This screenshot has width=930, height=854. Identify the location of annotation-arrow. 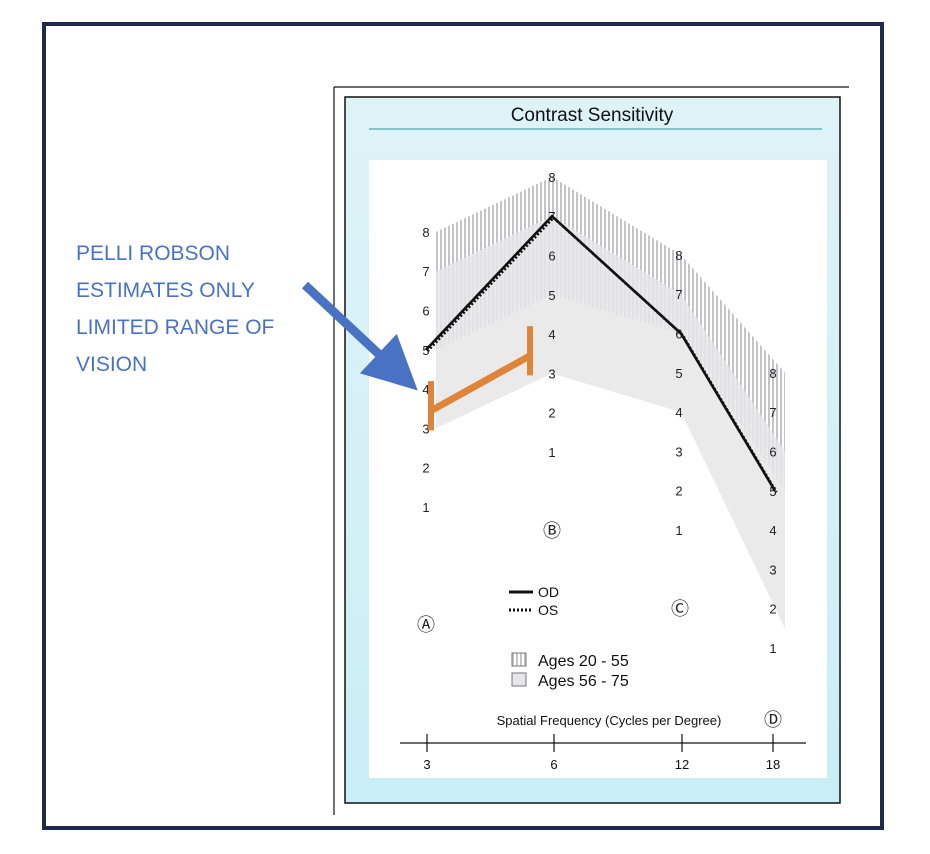
(359, 336).